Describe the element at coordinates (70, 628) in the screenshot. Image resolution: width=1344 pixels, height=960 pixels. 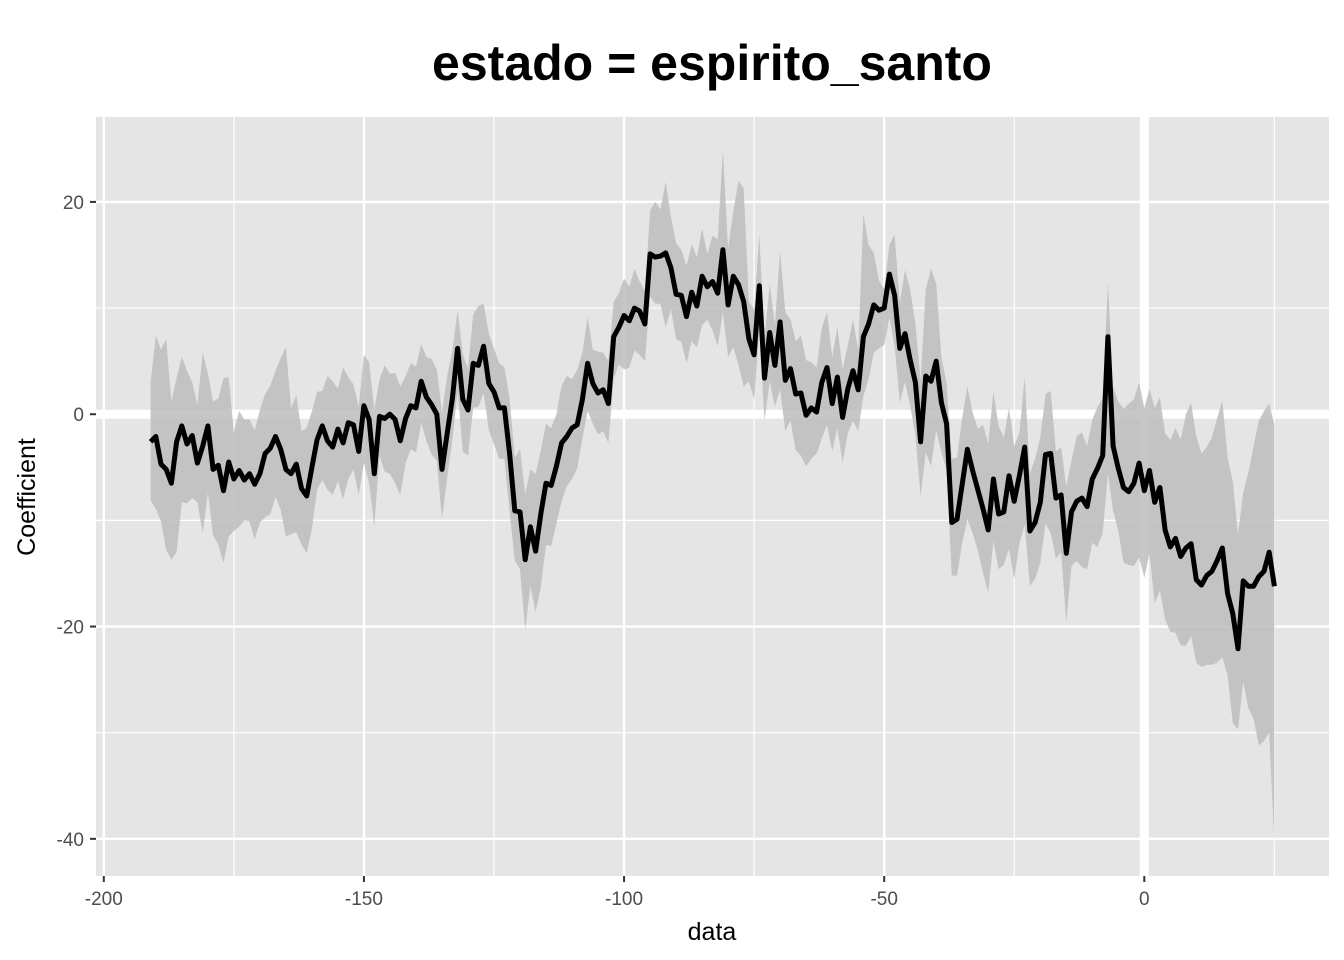
I see `y-tick-label: -20` at that location.